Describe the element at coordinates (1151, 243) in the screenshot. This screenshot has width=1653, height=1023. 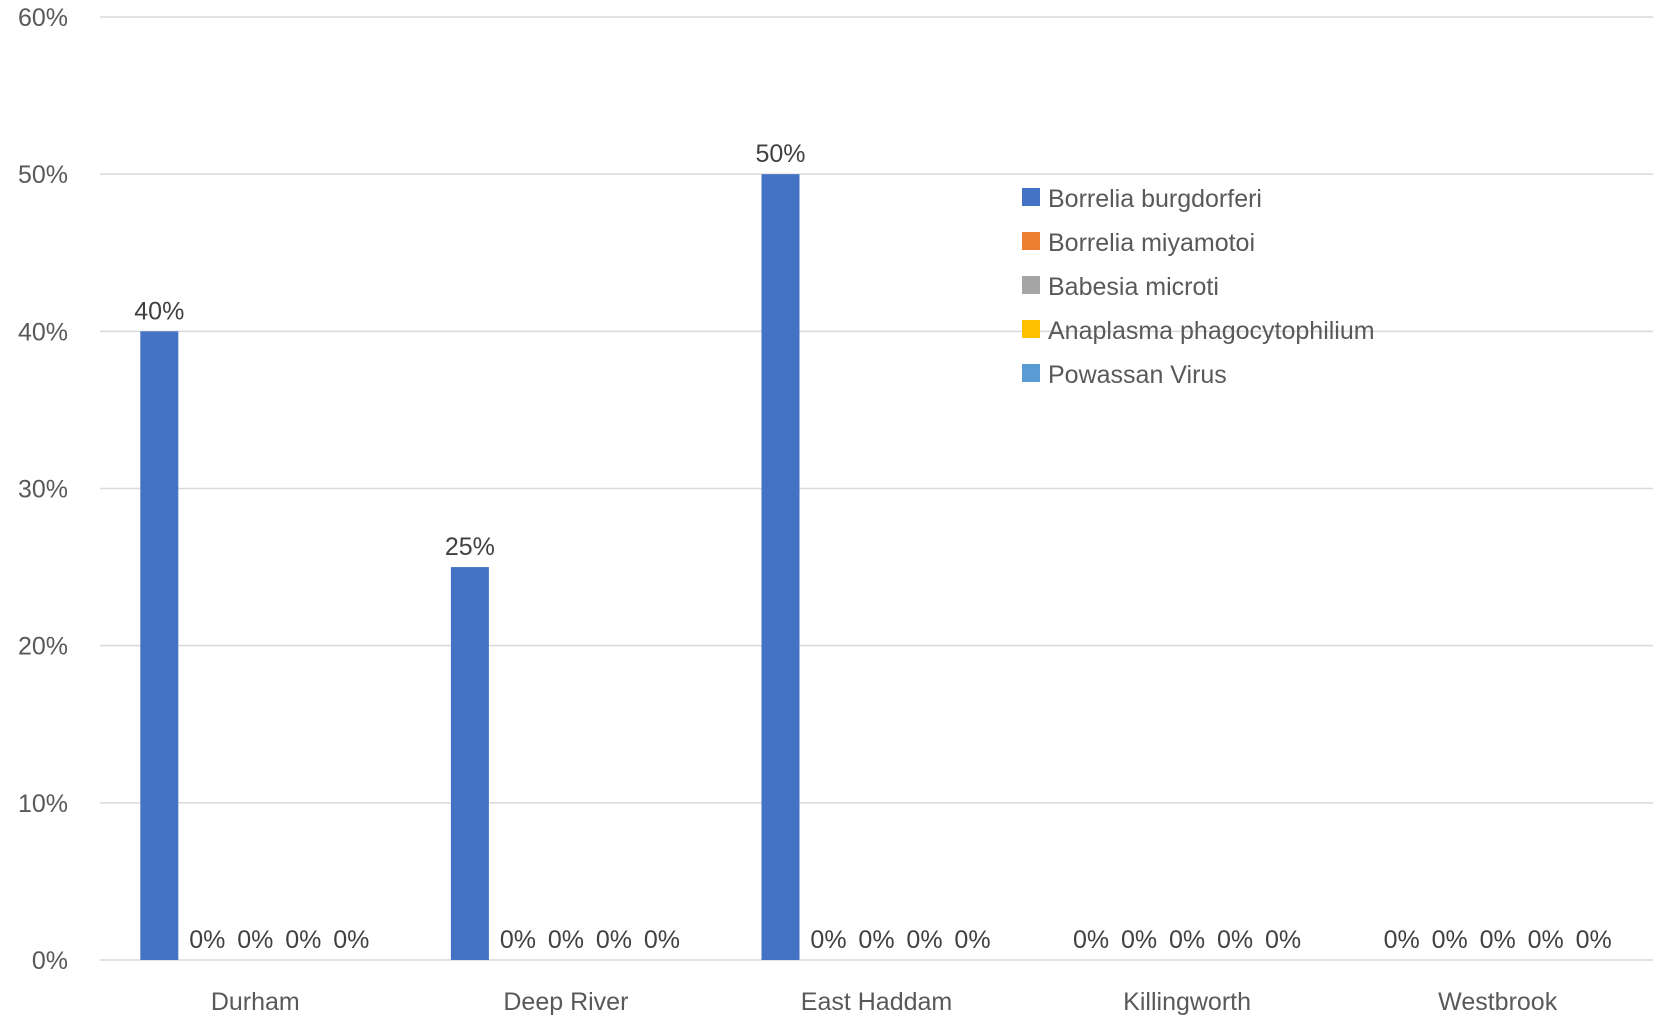
I see `legend-label: Borrelia miyamotoi` at that location.